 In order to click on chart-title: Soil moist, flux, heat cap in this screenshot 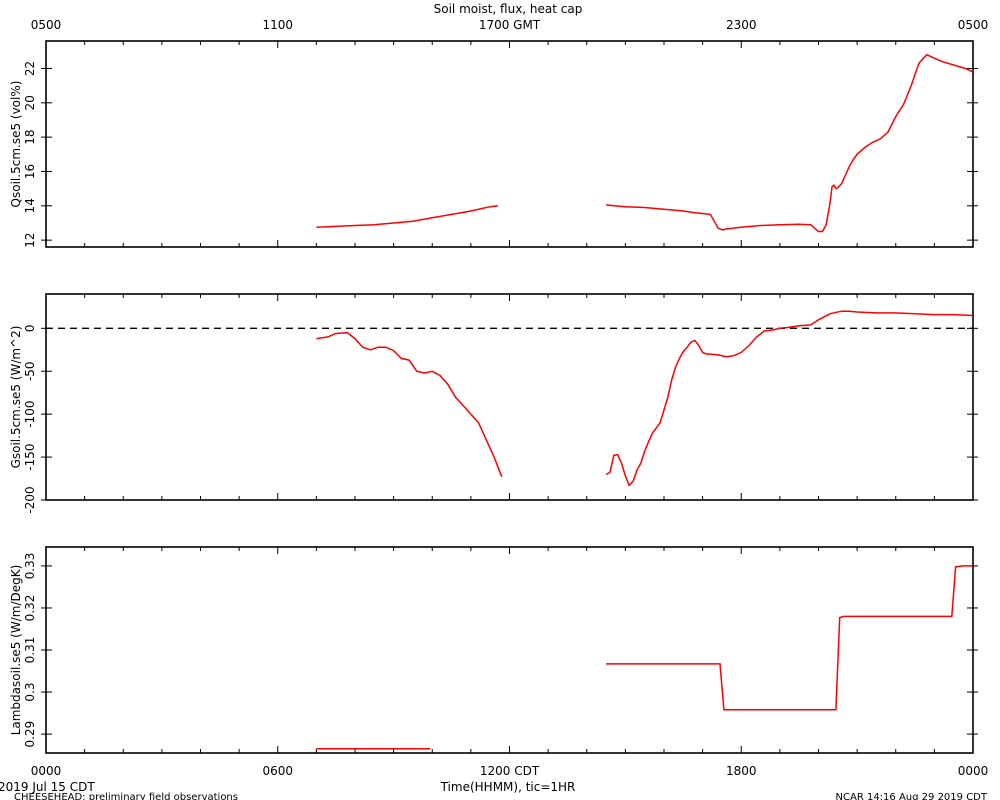, I will do `click(508, 9)`.